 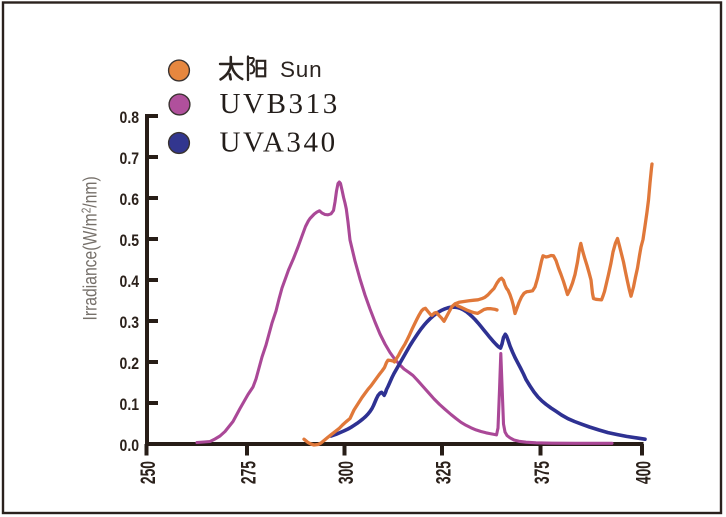 What do you see at coordinates (279, 143) in the screenshot?
I see `svg-text: UVA340` at bounding box center [279, 143].